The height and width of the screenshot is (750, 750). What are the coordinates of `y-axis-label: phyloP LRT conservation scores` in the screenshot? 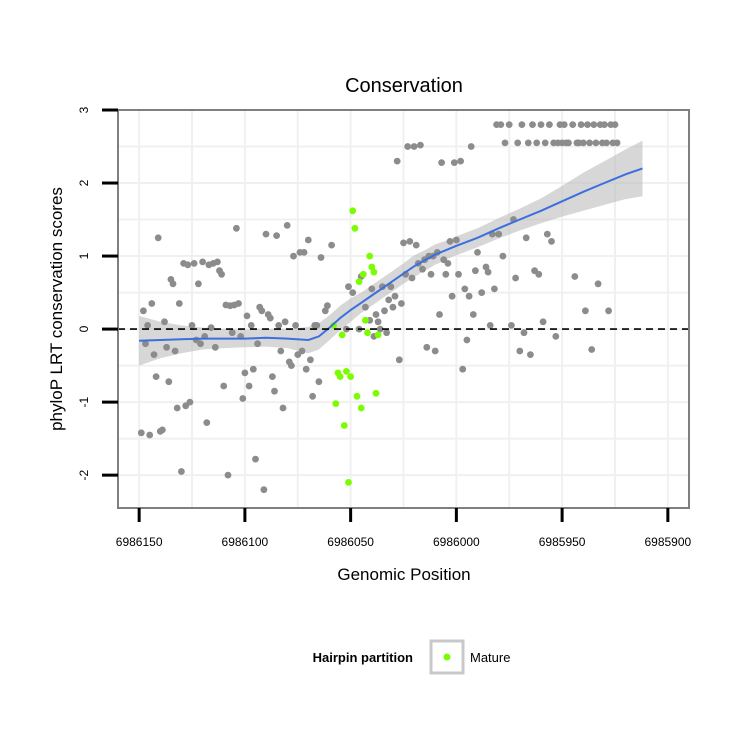 It's located at (56, 309).